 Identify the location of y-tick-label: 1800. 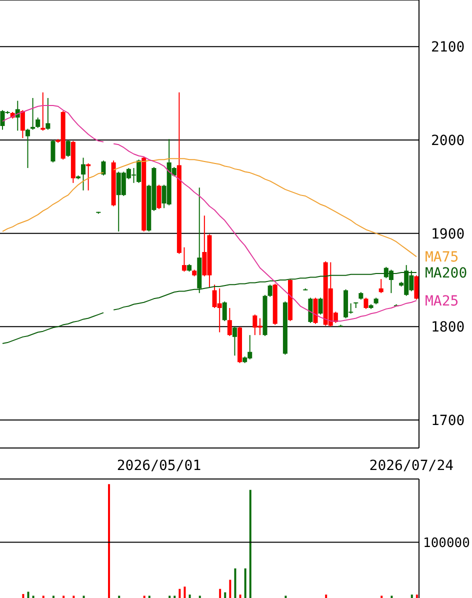
(448, 328).